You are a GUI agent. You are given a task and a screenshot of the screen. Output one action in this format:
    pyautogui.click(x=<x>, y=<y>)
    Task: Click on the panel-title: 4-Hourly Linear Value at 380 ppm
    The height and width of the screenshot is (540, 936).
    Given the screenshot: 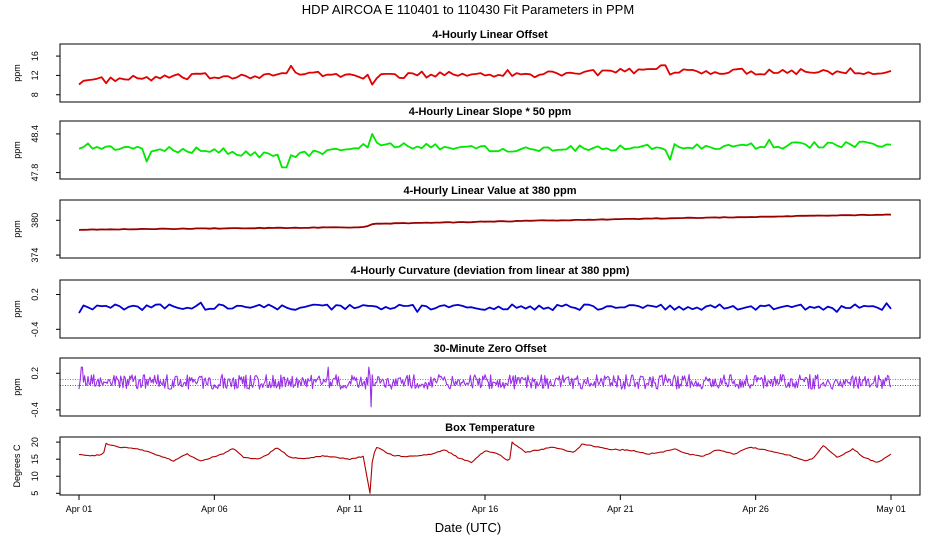 What is the action you would take?
    pyautogui.click(x=489, y=191)
    